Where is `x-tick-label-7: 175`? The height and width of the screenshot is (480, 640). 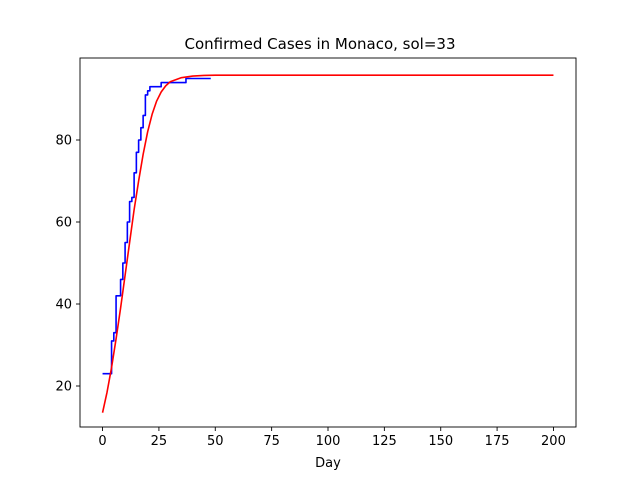 x-tick-label-7: 175 is located at coordinates (497, 441).